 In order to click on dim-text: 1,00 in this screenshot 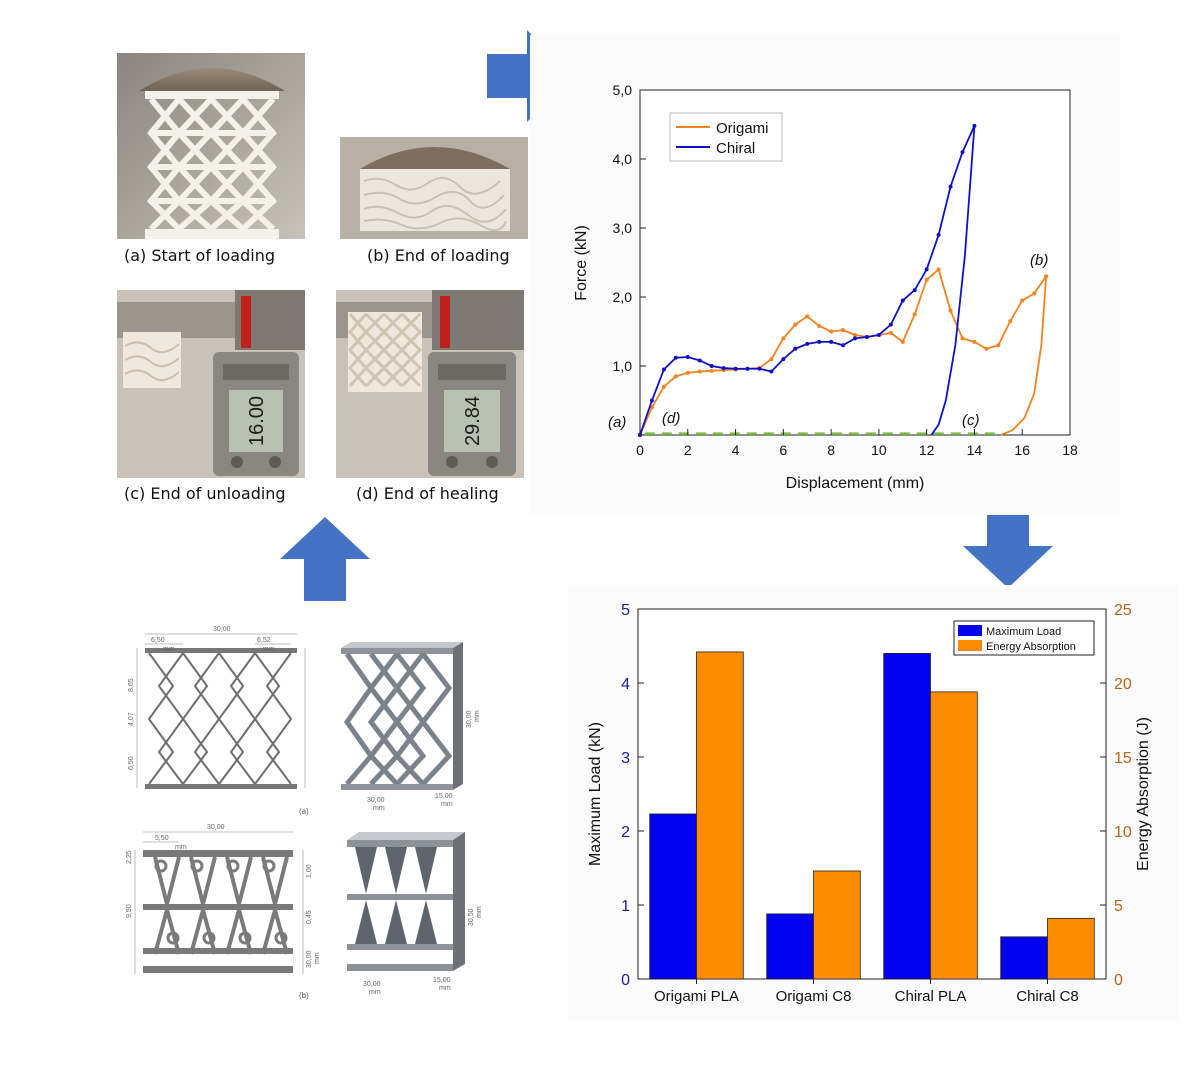, I will do `click(309, 871)`.